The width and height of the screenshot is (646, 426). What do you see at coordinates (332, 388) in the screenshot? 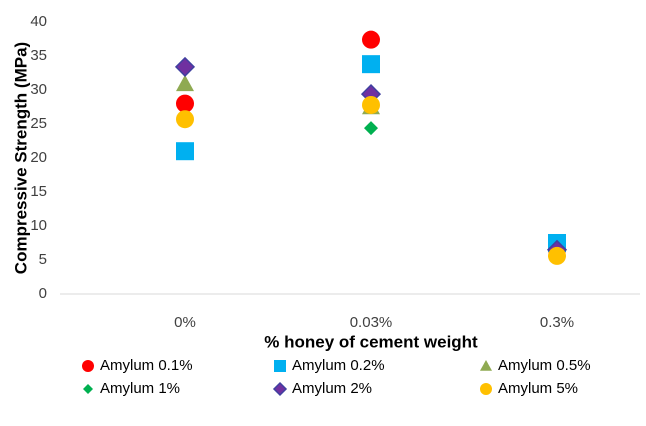
I see `legend-label: Amylum 2%` at bounding box center [332, 388].